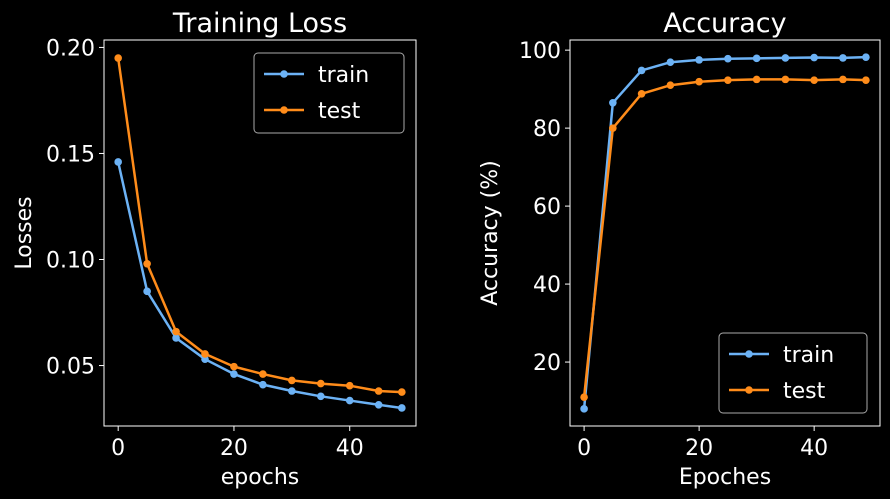 The image size is (890, 499). I want to click on loss-y-tick-label: 0.15, so click(70, 154).